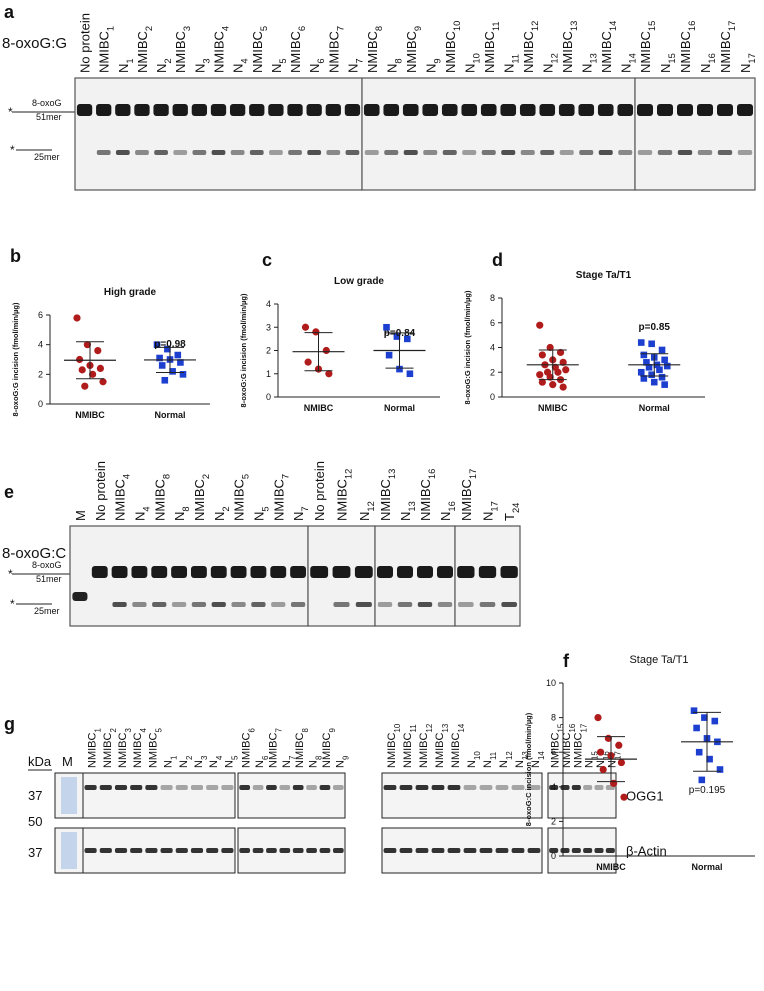 The height and width of the screenshot is (991, 764). Describe the element at coordinates (291, 795) in the screenshot. I see `blot-panel` at that location.